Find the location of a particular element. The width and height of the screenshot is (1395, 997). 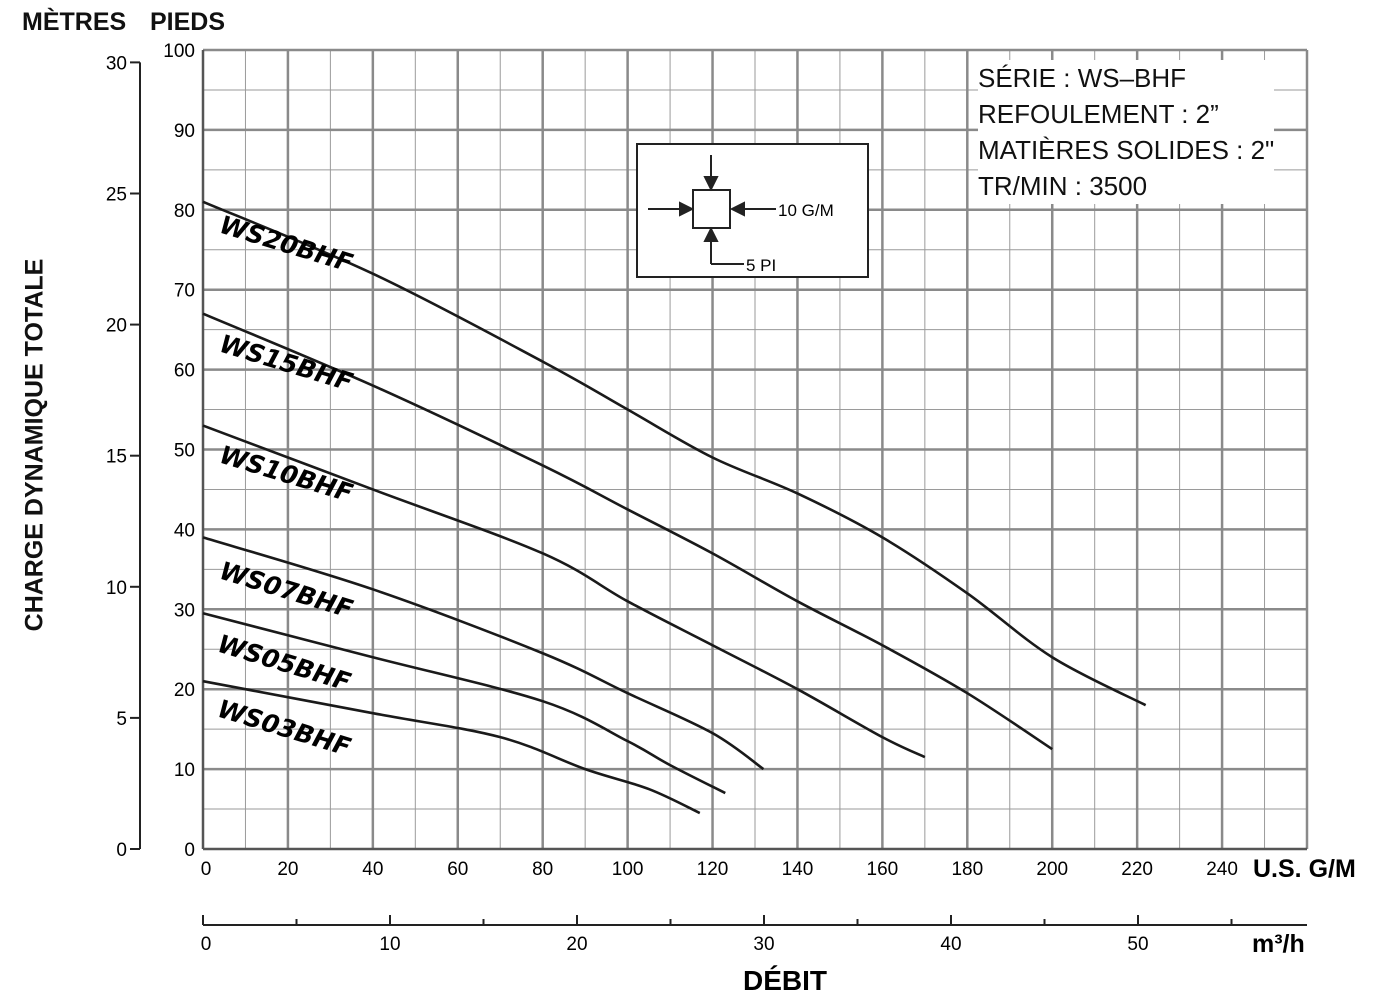

x-tick-label-gpm: 180 is located at coordinates (967, 869).